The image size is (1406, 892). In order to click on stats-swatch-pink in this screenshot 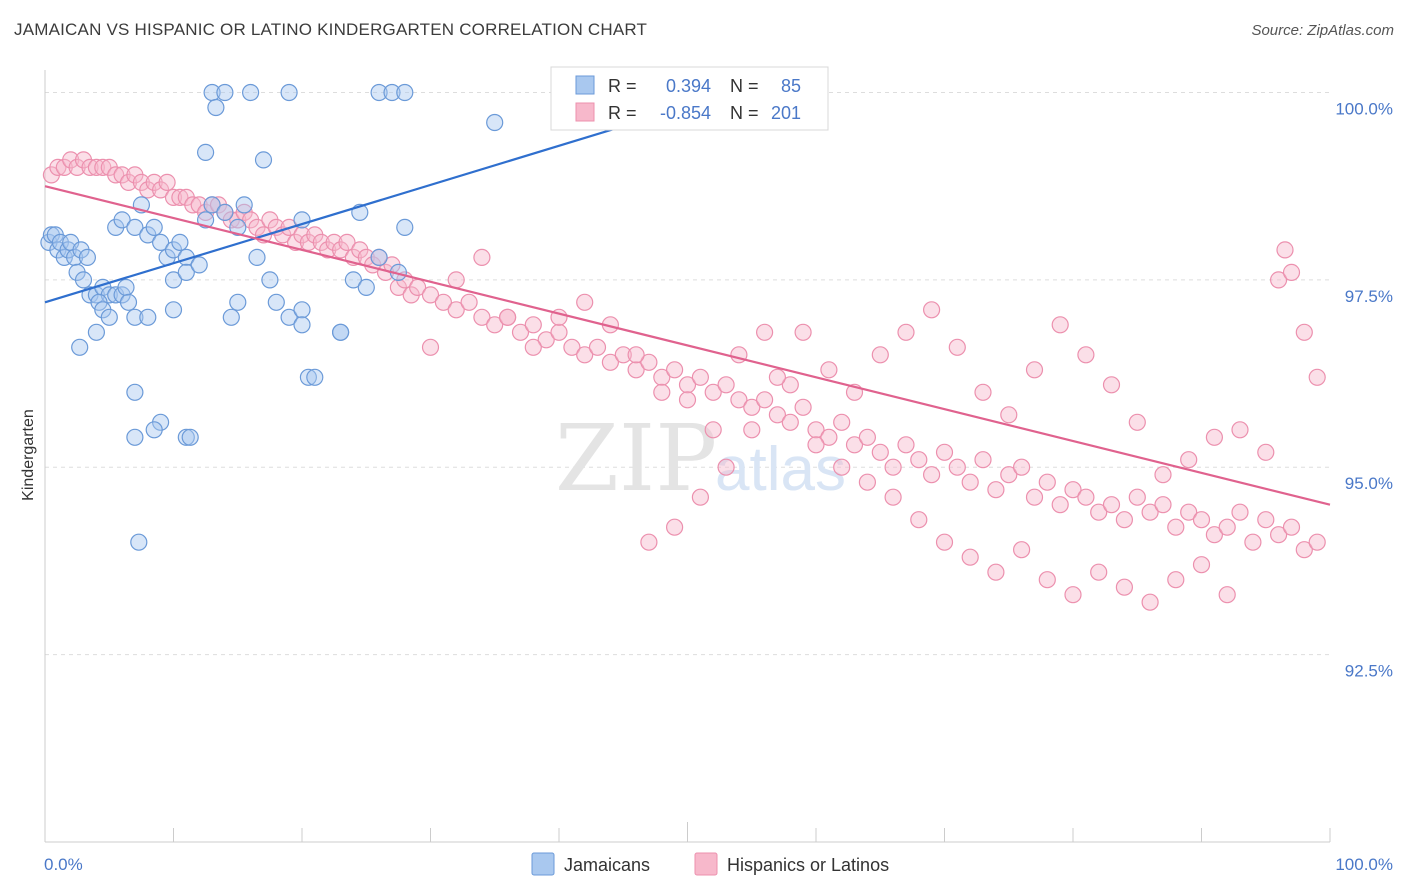, I will do `click(585, 112)`.